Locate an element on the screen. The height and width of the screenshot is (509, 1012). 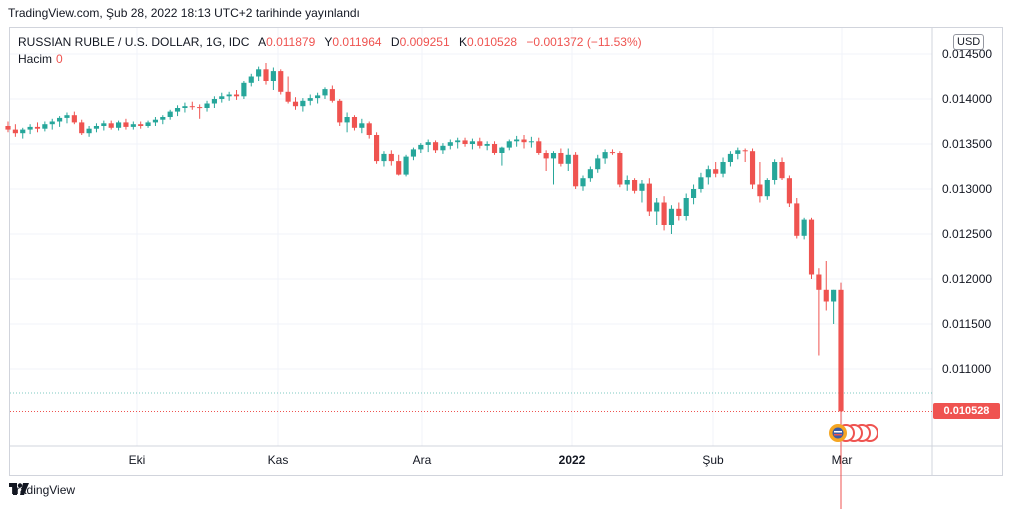
y-tick-label: 0.012500 is located at coordinates (967, 234).